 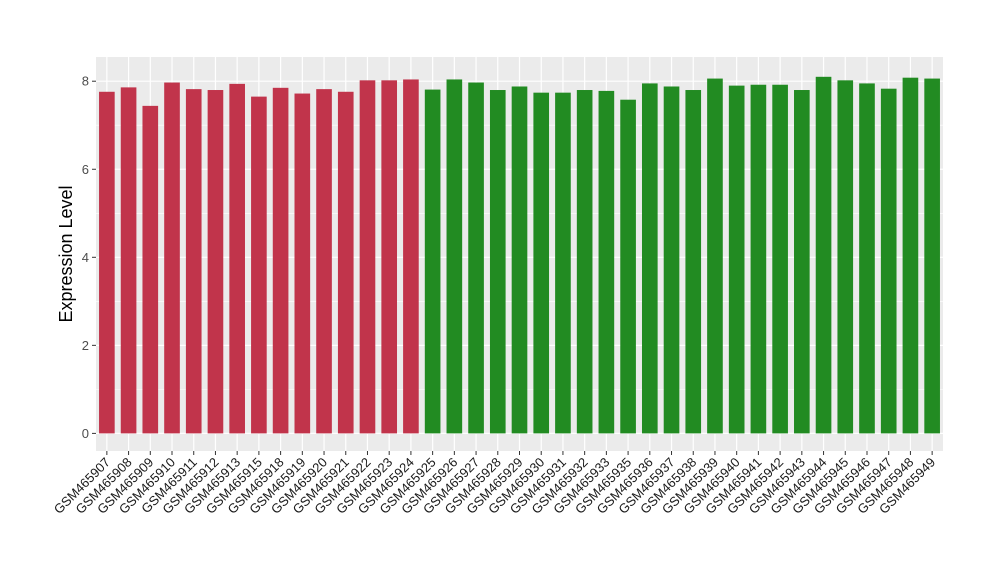 I want to click on y-tick-label: 8, so click(x=85, y=81).